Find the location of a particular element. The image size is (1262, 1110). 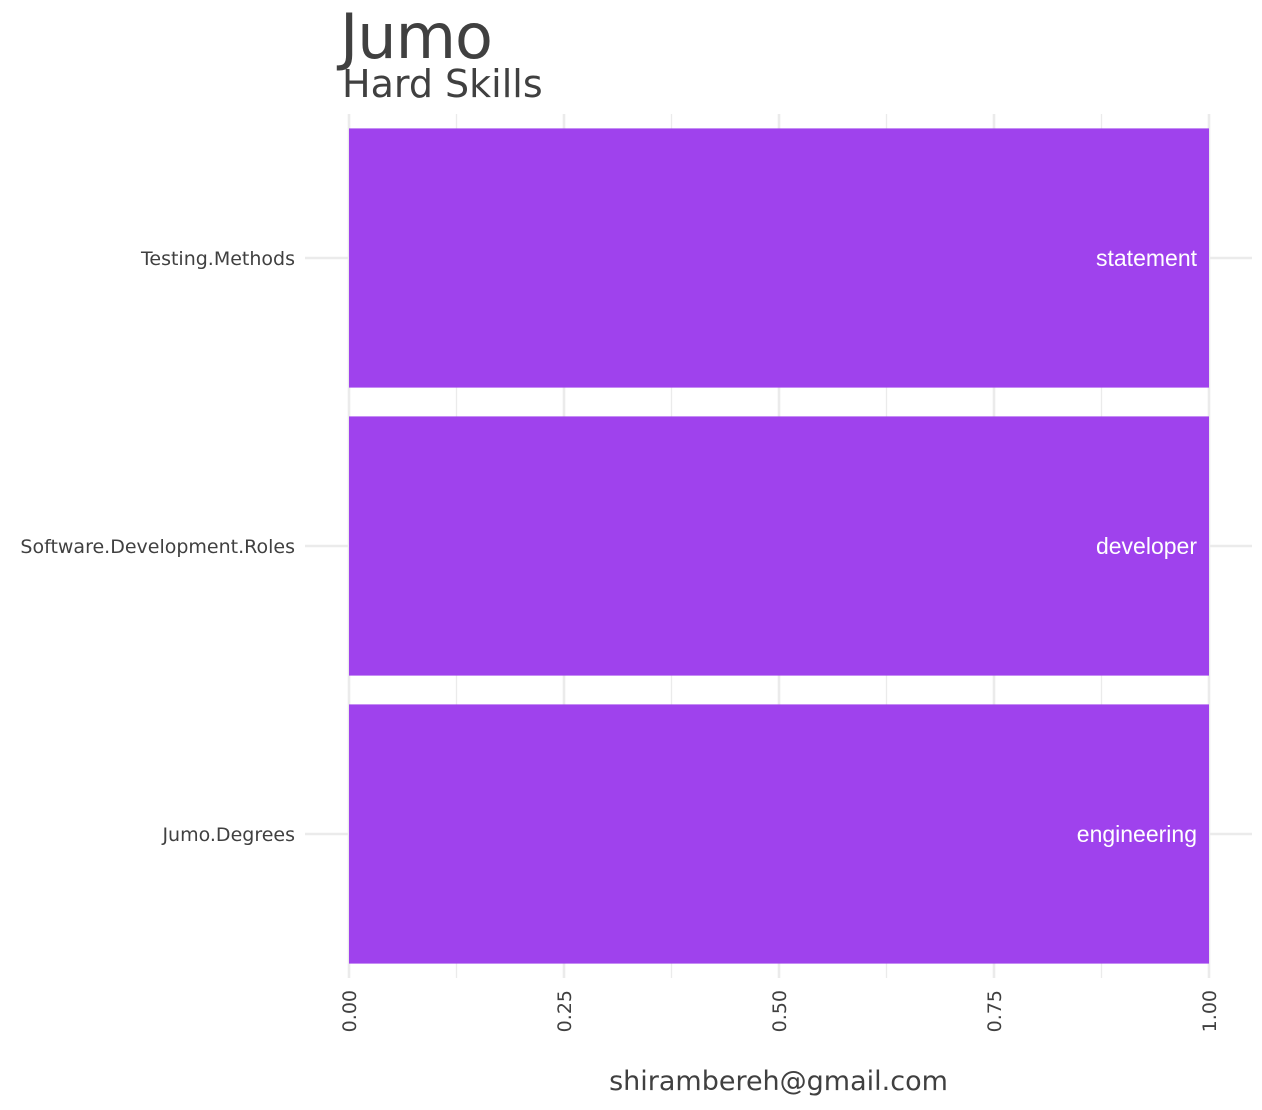

x-tick-label: 0.25 is located at coordinates (565, 1011).